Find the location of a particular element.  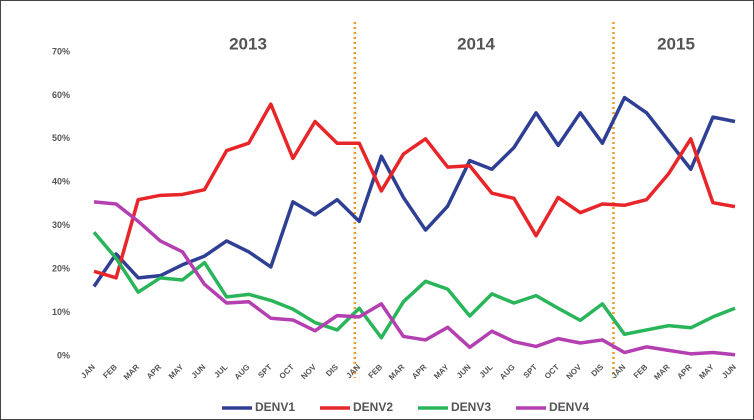

y-tick-label: 70% is located at coordinates (61, 51).